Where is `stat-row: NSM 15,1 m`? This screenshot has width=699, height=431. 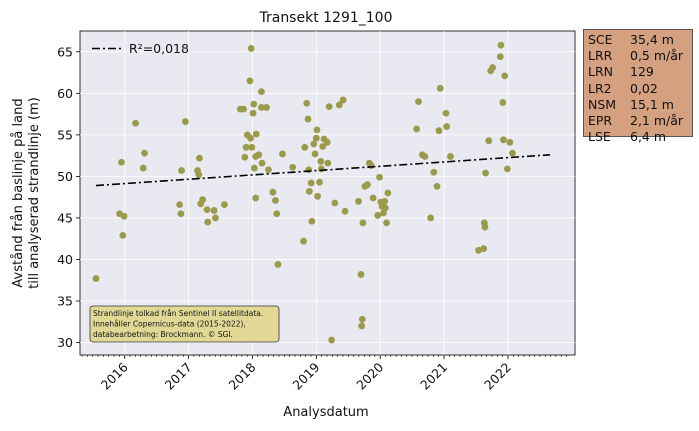 stat-row: NSM 15,1 m is located at coordinates (640, 105).